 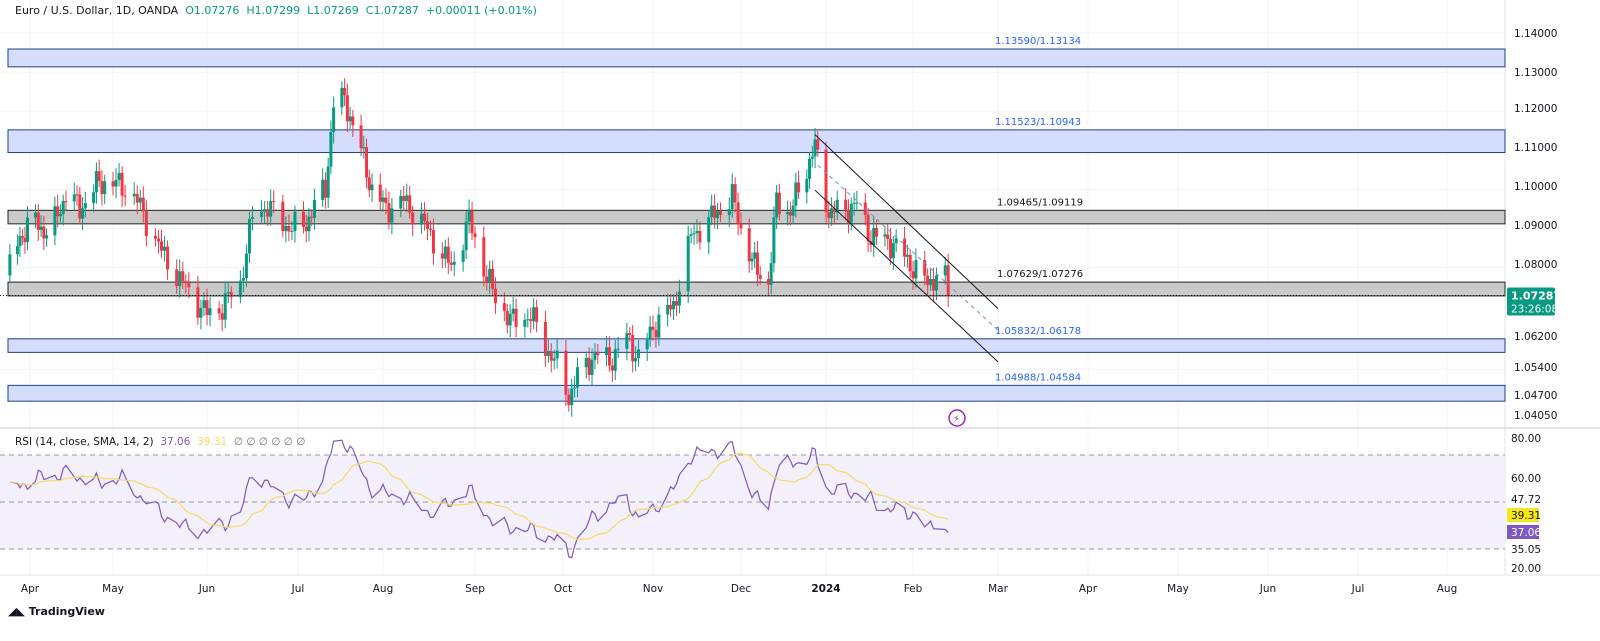 What do you see at coordinates (1038, 41) in the screenshot?
I see `zone-label: 1.13590/1.13134` at bounding box center [1038, 41].